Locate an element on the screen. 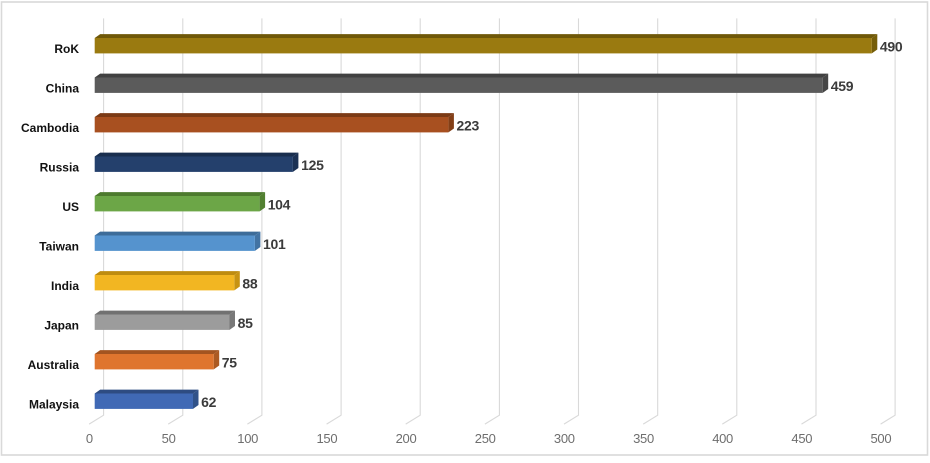  svg-text: Taiwan is located at coordinates (59, 246).